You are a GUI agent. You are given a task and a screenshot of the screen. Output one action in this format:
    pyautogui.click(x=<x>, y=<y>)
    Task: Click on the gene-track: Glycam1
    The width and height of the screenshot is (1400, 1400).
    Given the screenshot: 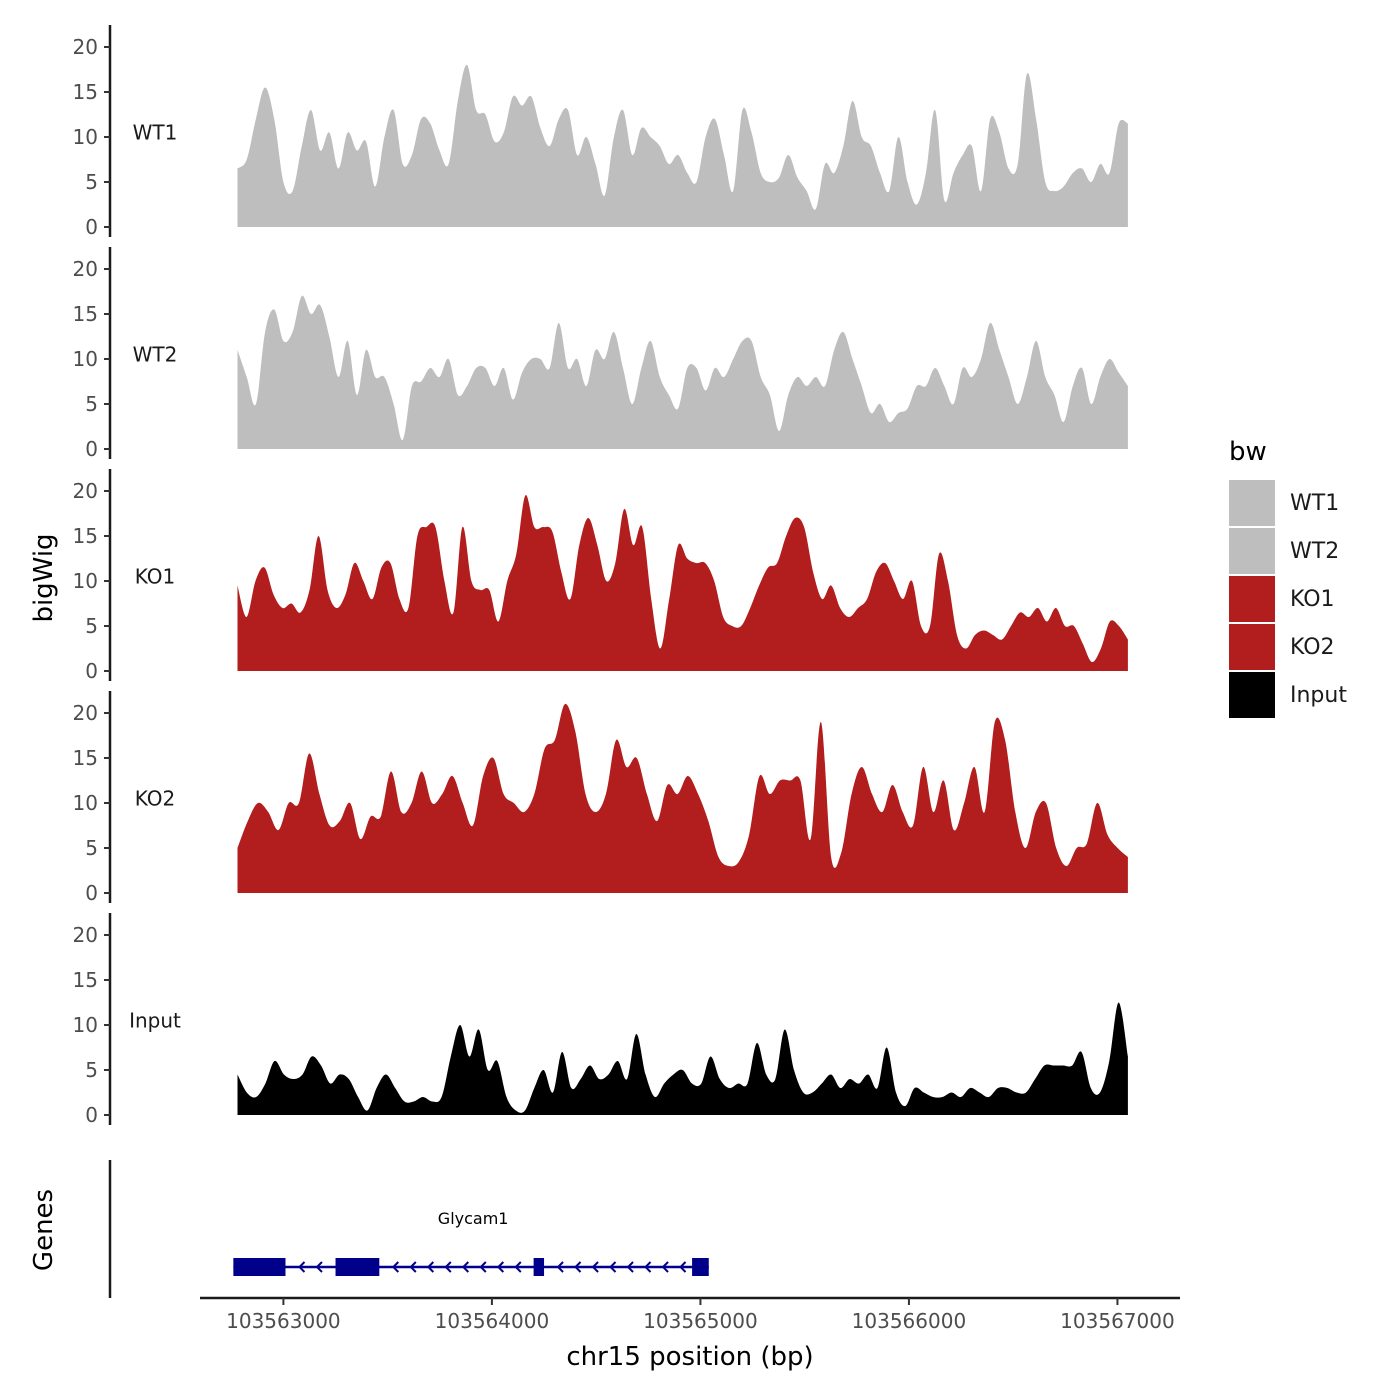 What is the action you would take?
    pyautogui.click(x=408, y=1229)
    